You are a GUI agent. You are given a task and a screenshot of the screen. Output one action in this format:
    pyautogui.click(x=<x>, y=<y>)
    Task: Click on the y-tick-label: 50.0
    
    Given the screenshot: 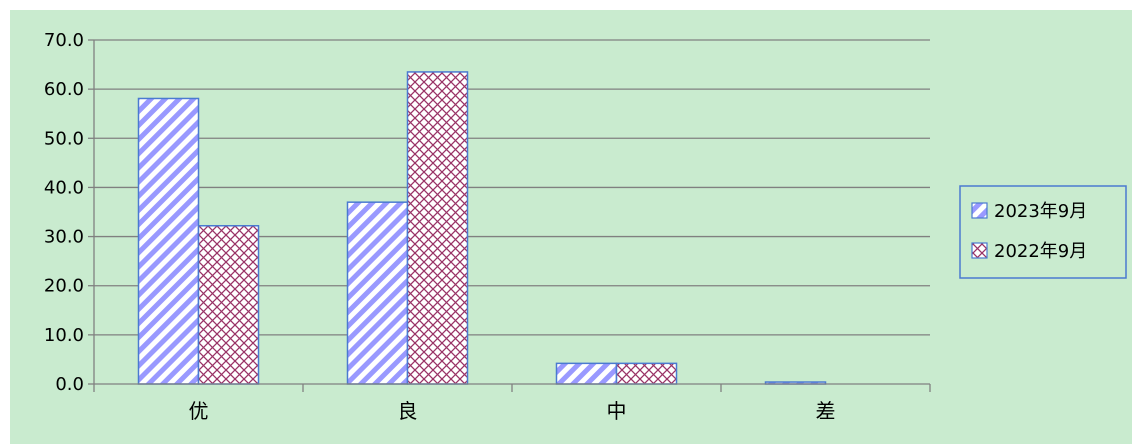 What is the action you would take?
    pyautogui.click(x=64, y=138)
    